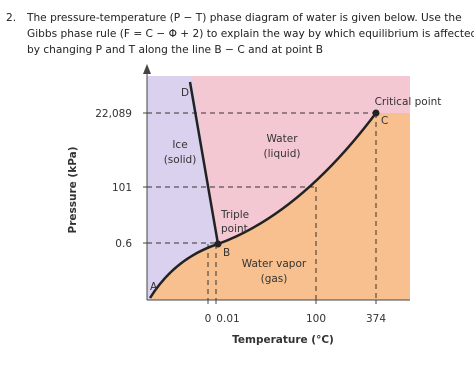  Describe the element at coordinates (183, 270) in the screenshot. I see `solid-vapor-line` at that location.